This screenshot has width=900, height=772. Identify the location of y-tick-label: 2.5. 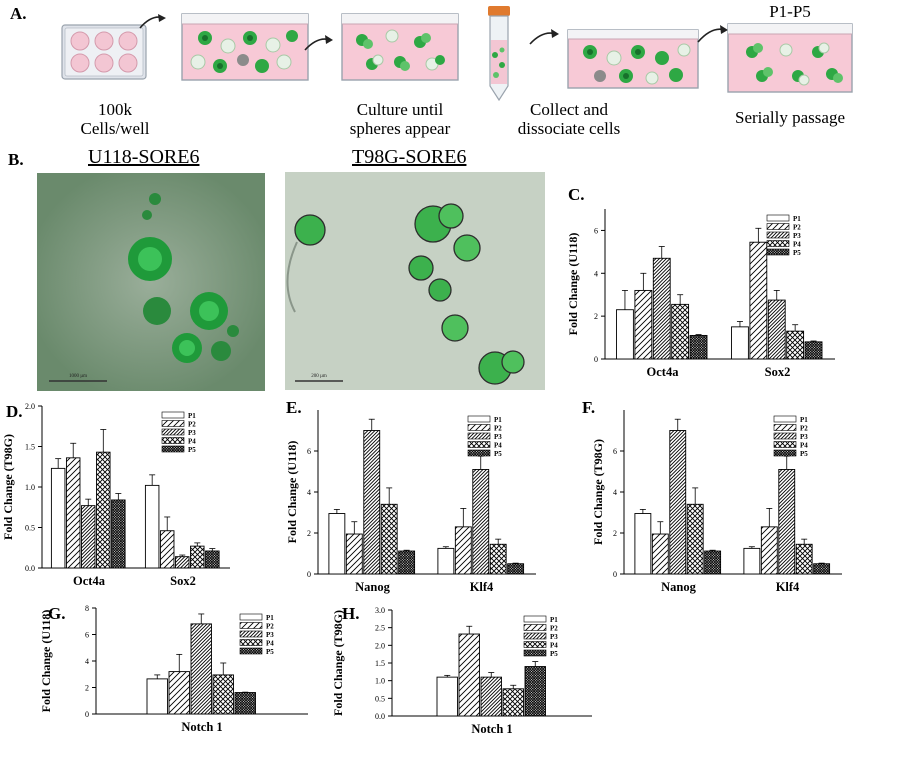
(380, 628).